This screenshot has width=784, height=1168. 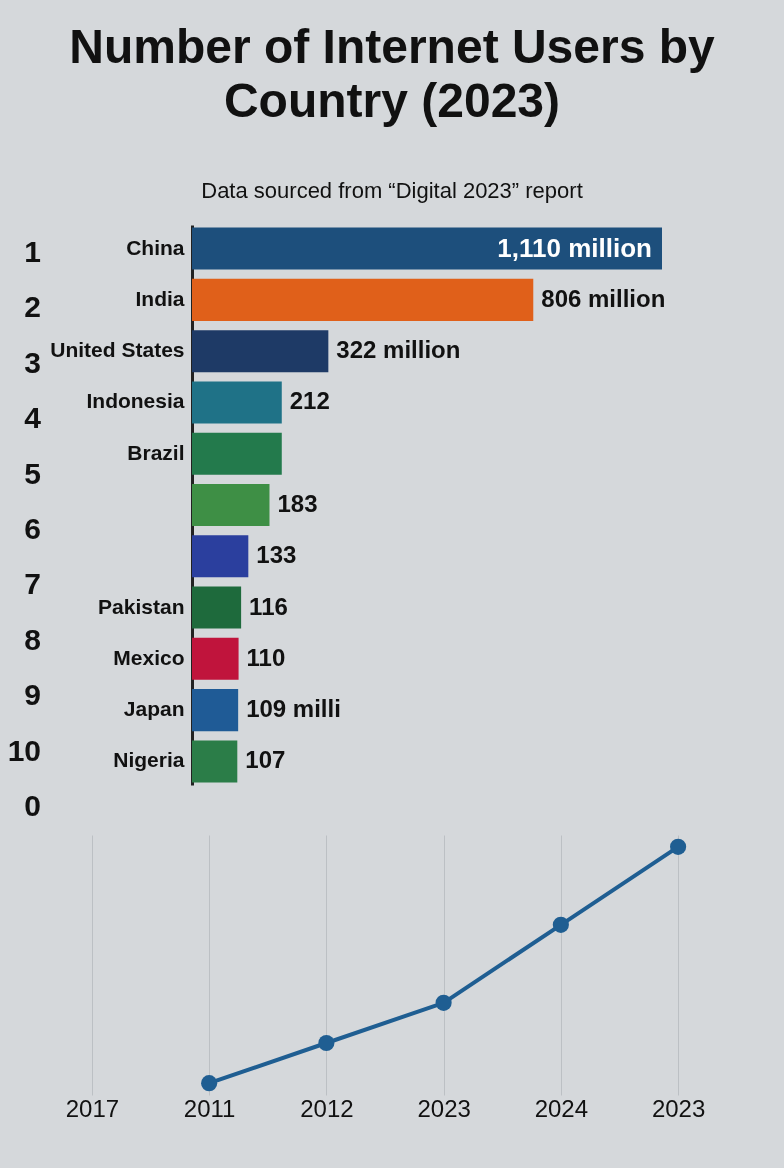 What do you see at coordinates (276, 555) in the screenshot?
I see `data-label: 133` at bounding box center [276, 555].